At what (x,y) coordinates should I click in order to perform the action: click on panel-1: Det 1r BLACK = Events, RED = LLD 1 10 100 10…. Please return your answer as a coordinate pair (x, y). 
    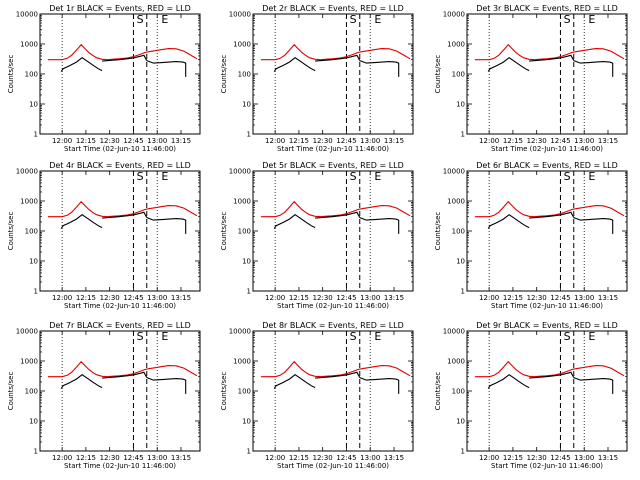
    Looking at the image, I should click on (104, 78).